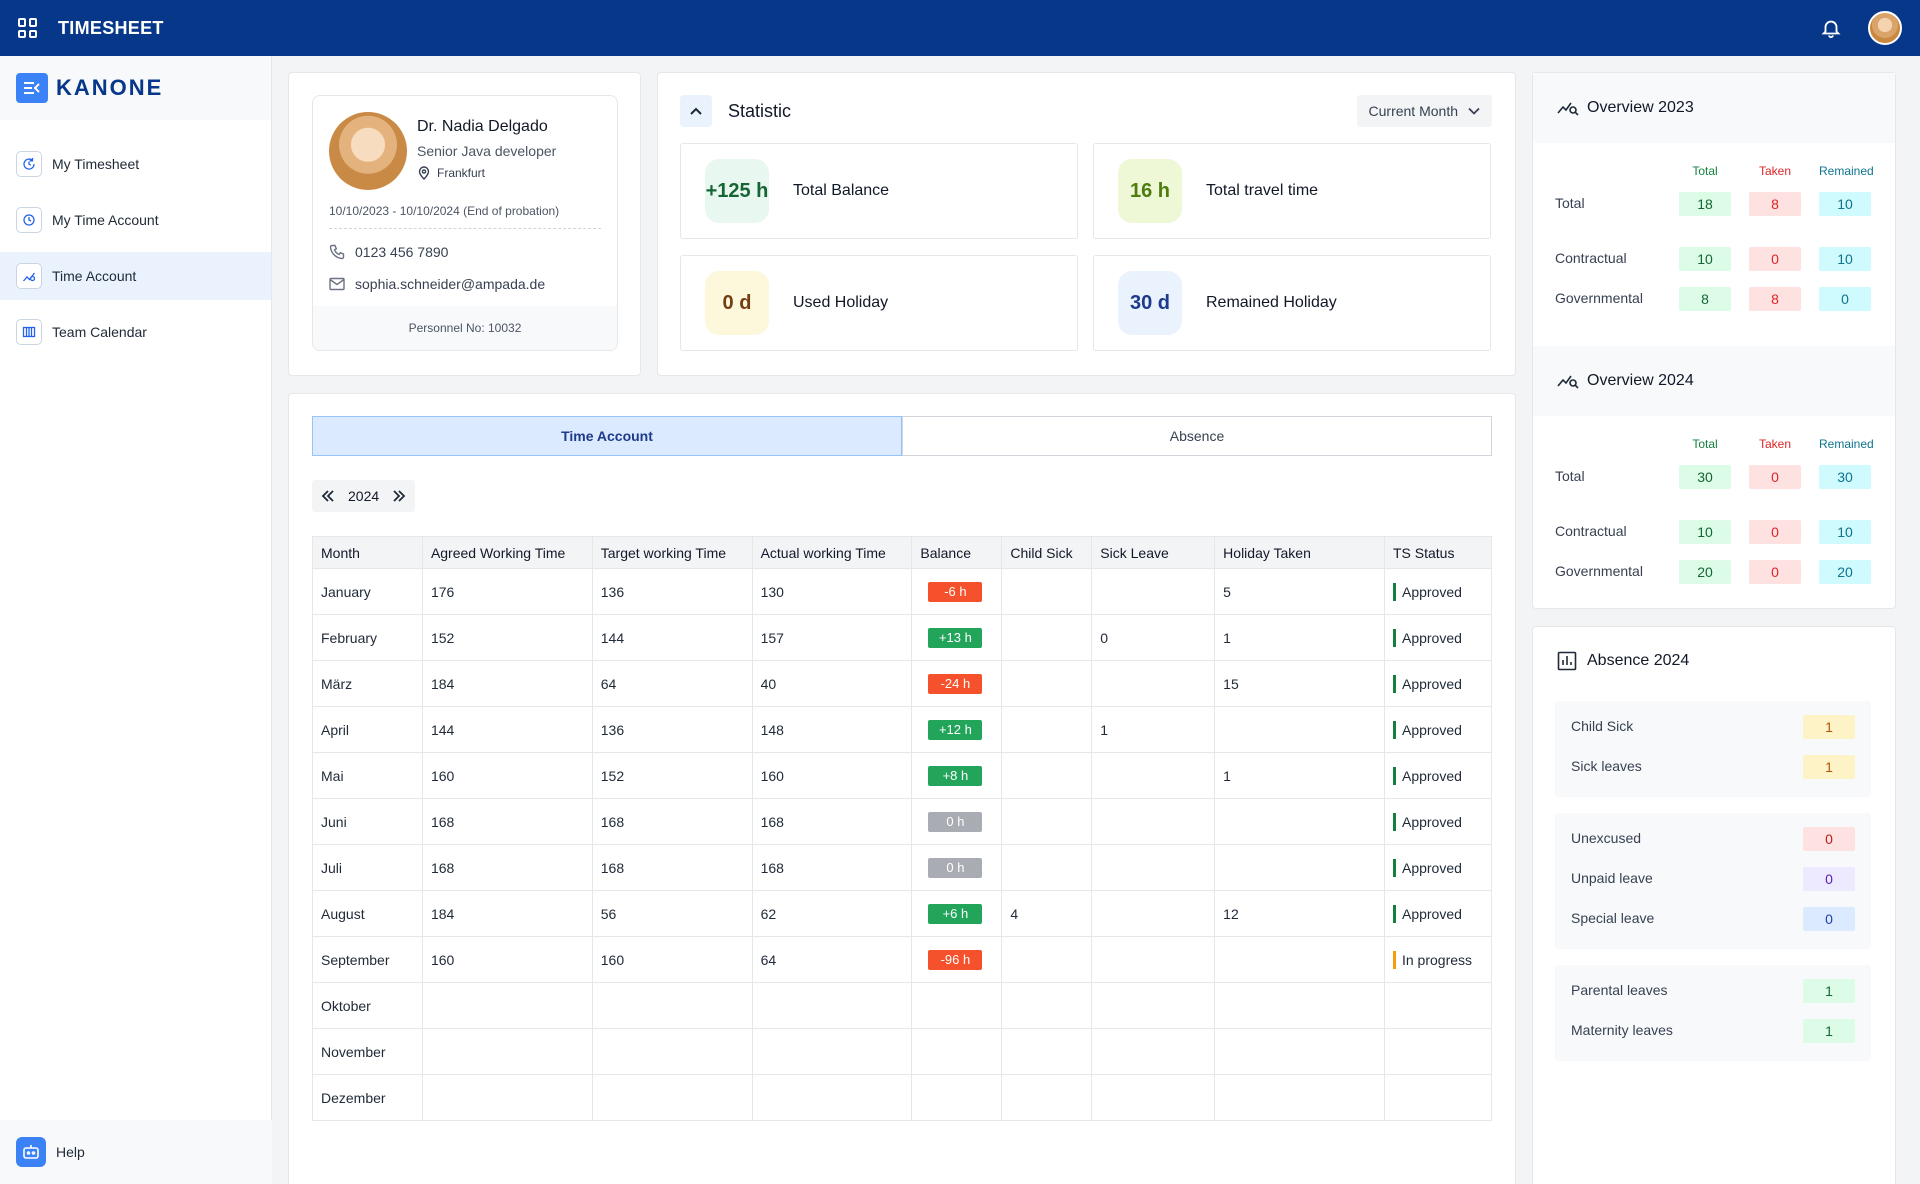  Describe the element at coordinates (388, 252) in the screenshot. I see `profile-phone: 0123 456 7890` at that location.